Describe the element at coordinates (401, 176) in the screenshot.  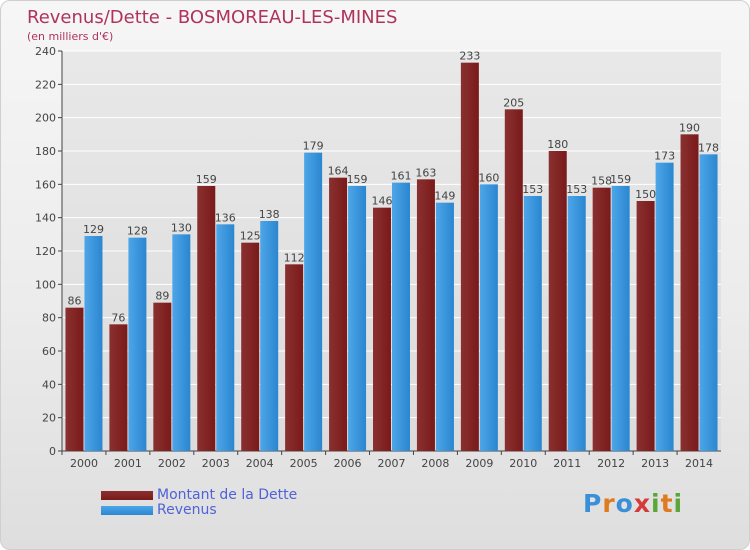
I see `data-label-revenus: 161` at that location.